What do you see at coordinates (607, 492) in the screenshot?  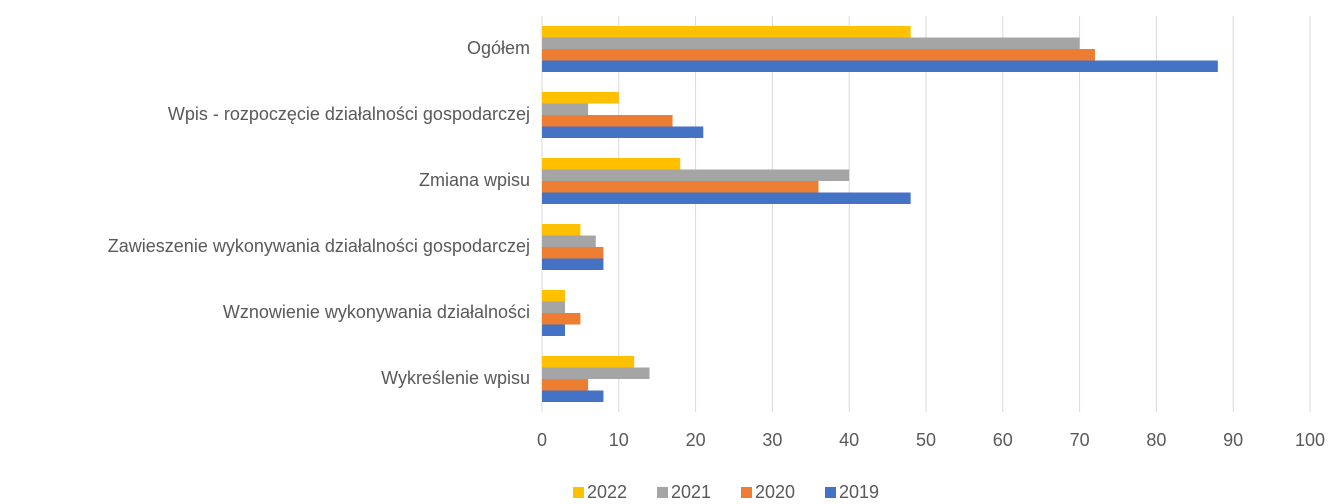 I see `legend-label: 2022` at bounding box center [607, 492].